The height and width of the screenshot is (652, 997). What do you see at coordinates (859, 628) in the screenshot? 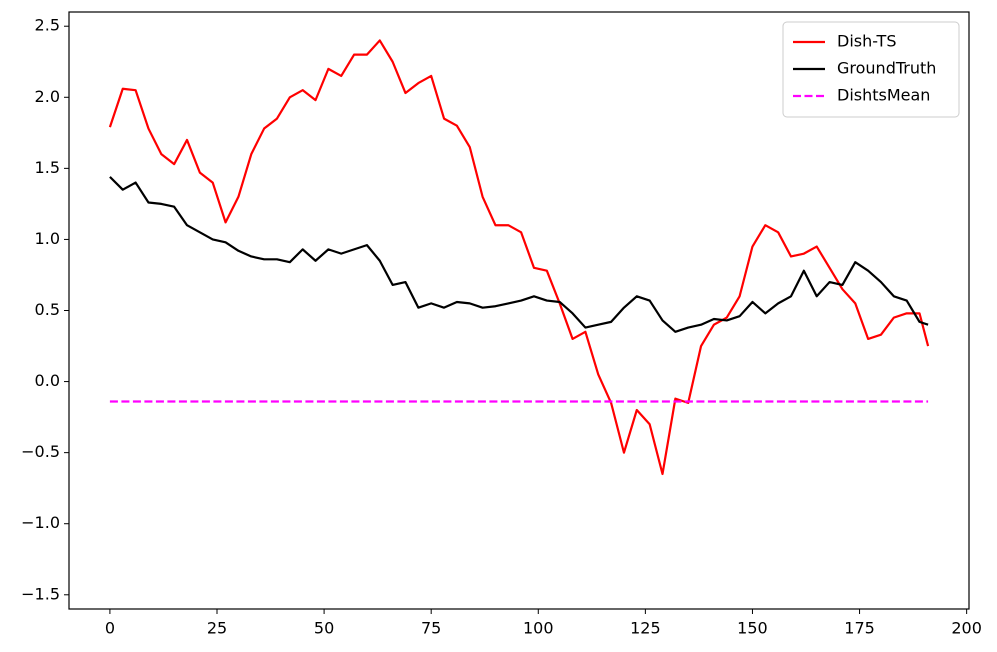
I see `x-tick-label: 175` at bounding box center [859, 628].